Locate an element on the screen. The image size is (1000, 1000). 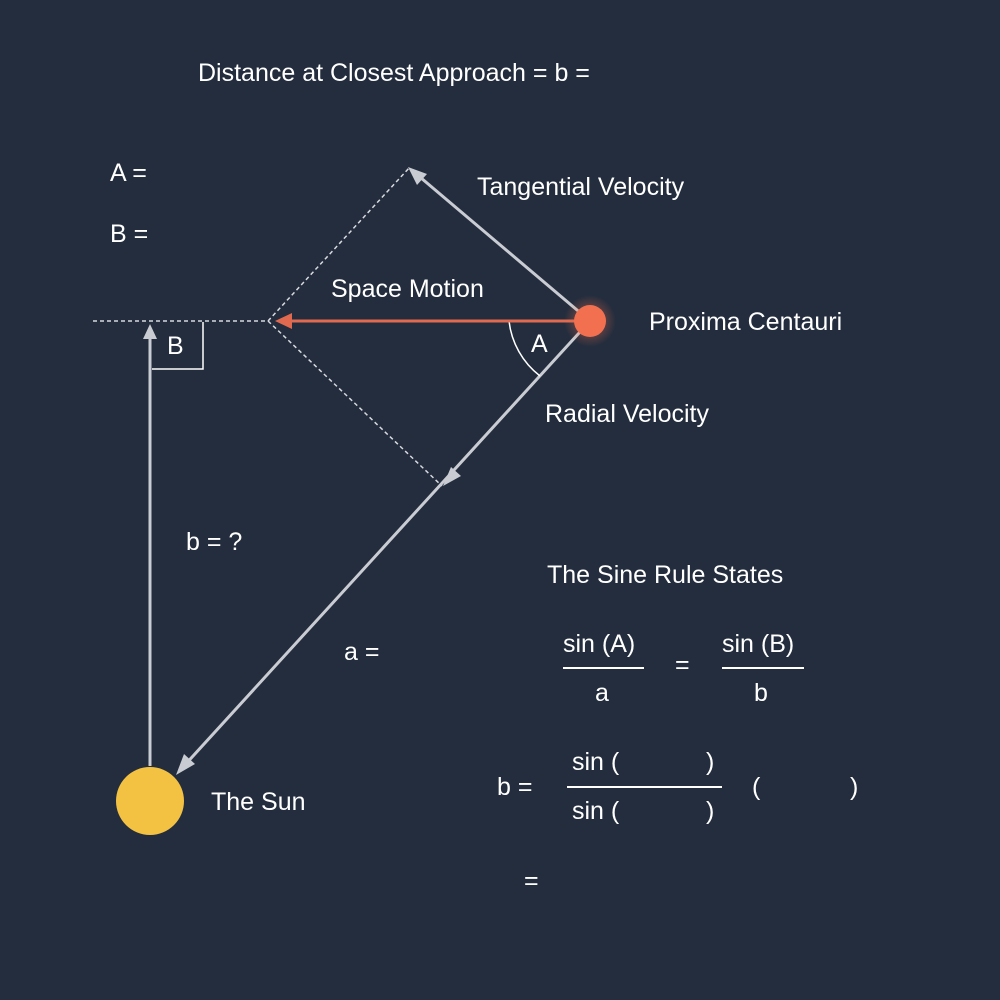
dashed-edge-bottom is located at coordinates (355, 403).